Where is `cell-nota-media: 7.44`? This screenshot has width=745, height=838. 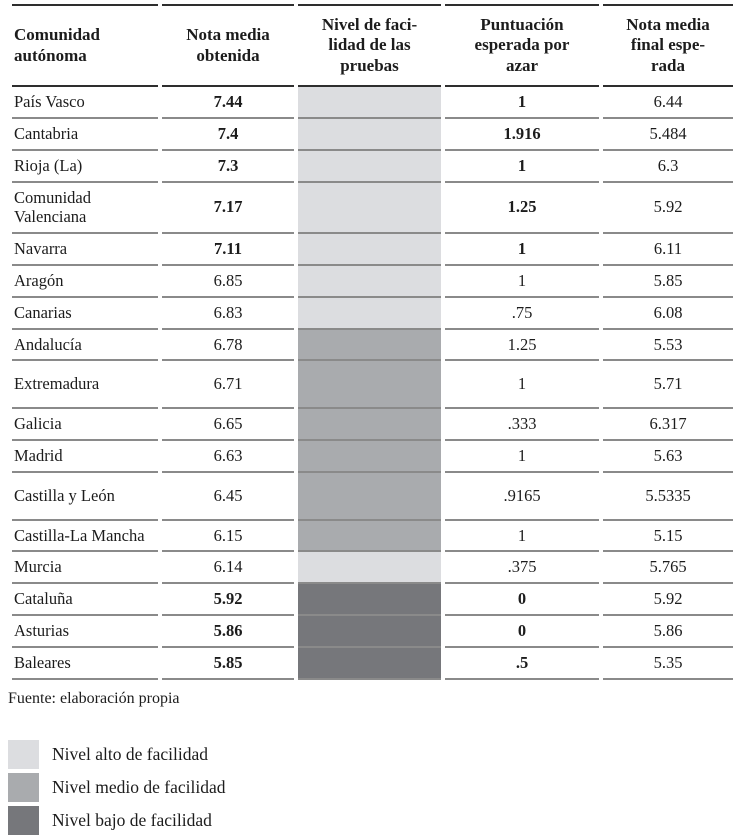 cell-nota-media: 7.44 is located at coordinates (228, 103).